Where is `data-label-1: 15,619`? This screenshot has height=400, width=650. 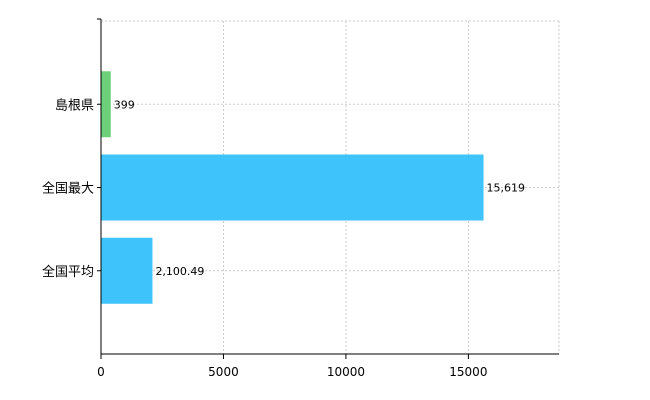 data-label-1: 15,619 is located at coordinates (506, 188).